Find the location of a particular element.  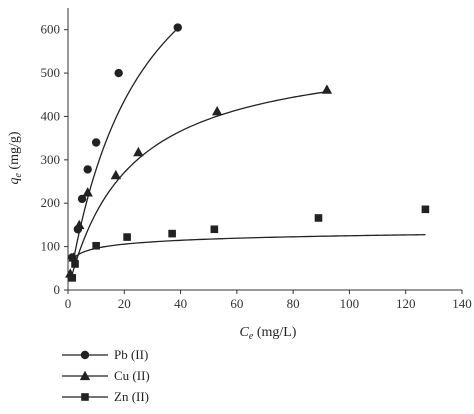

x-tick-label: 80 is located at coordinates (293, 303).